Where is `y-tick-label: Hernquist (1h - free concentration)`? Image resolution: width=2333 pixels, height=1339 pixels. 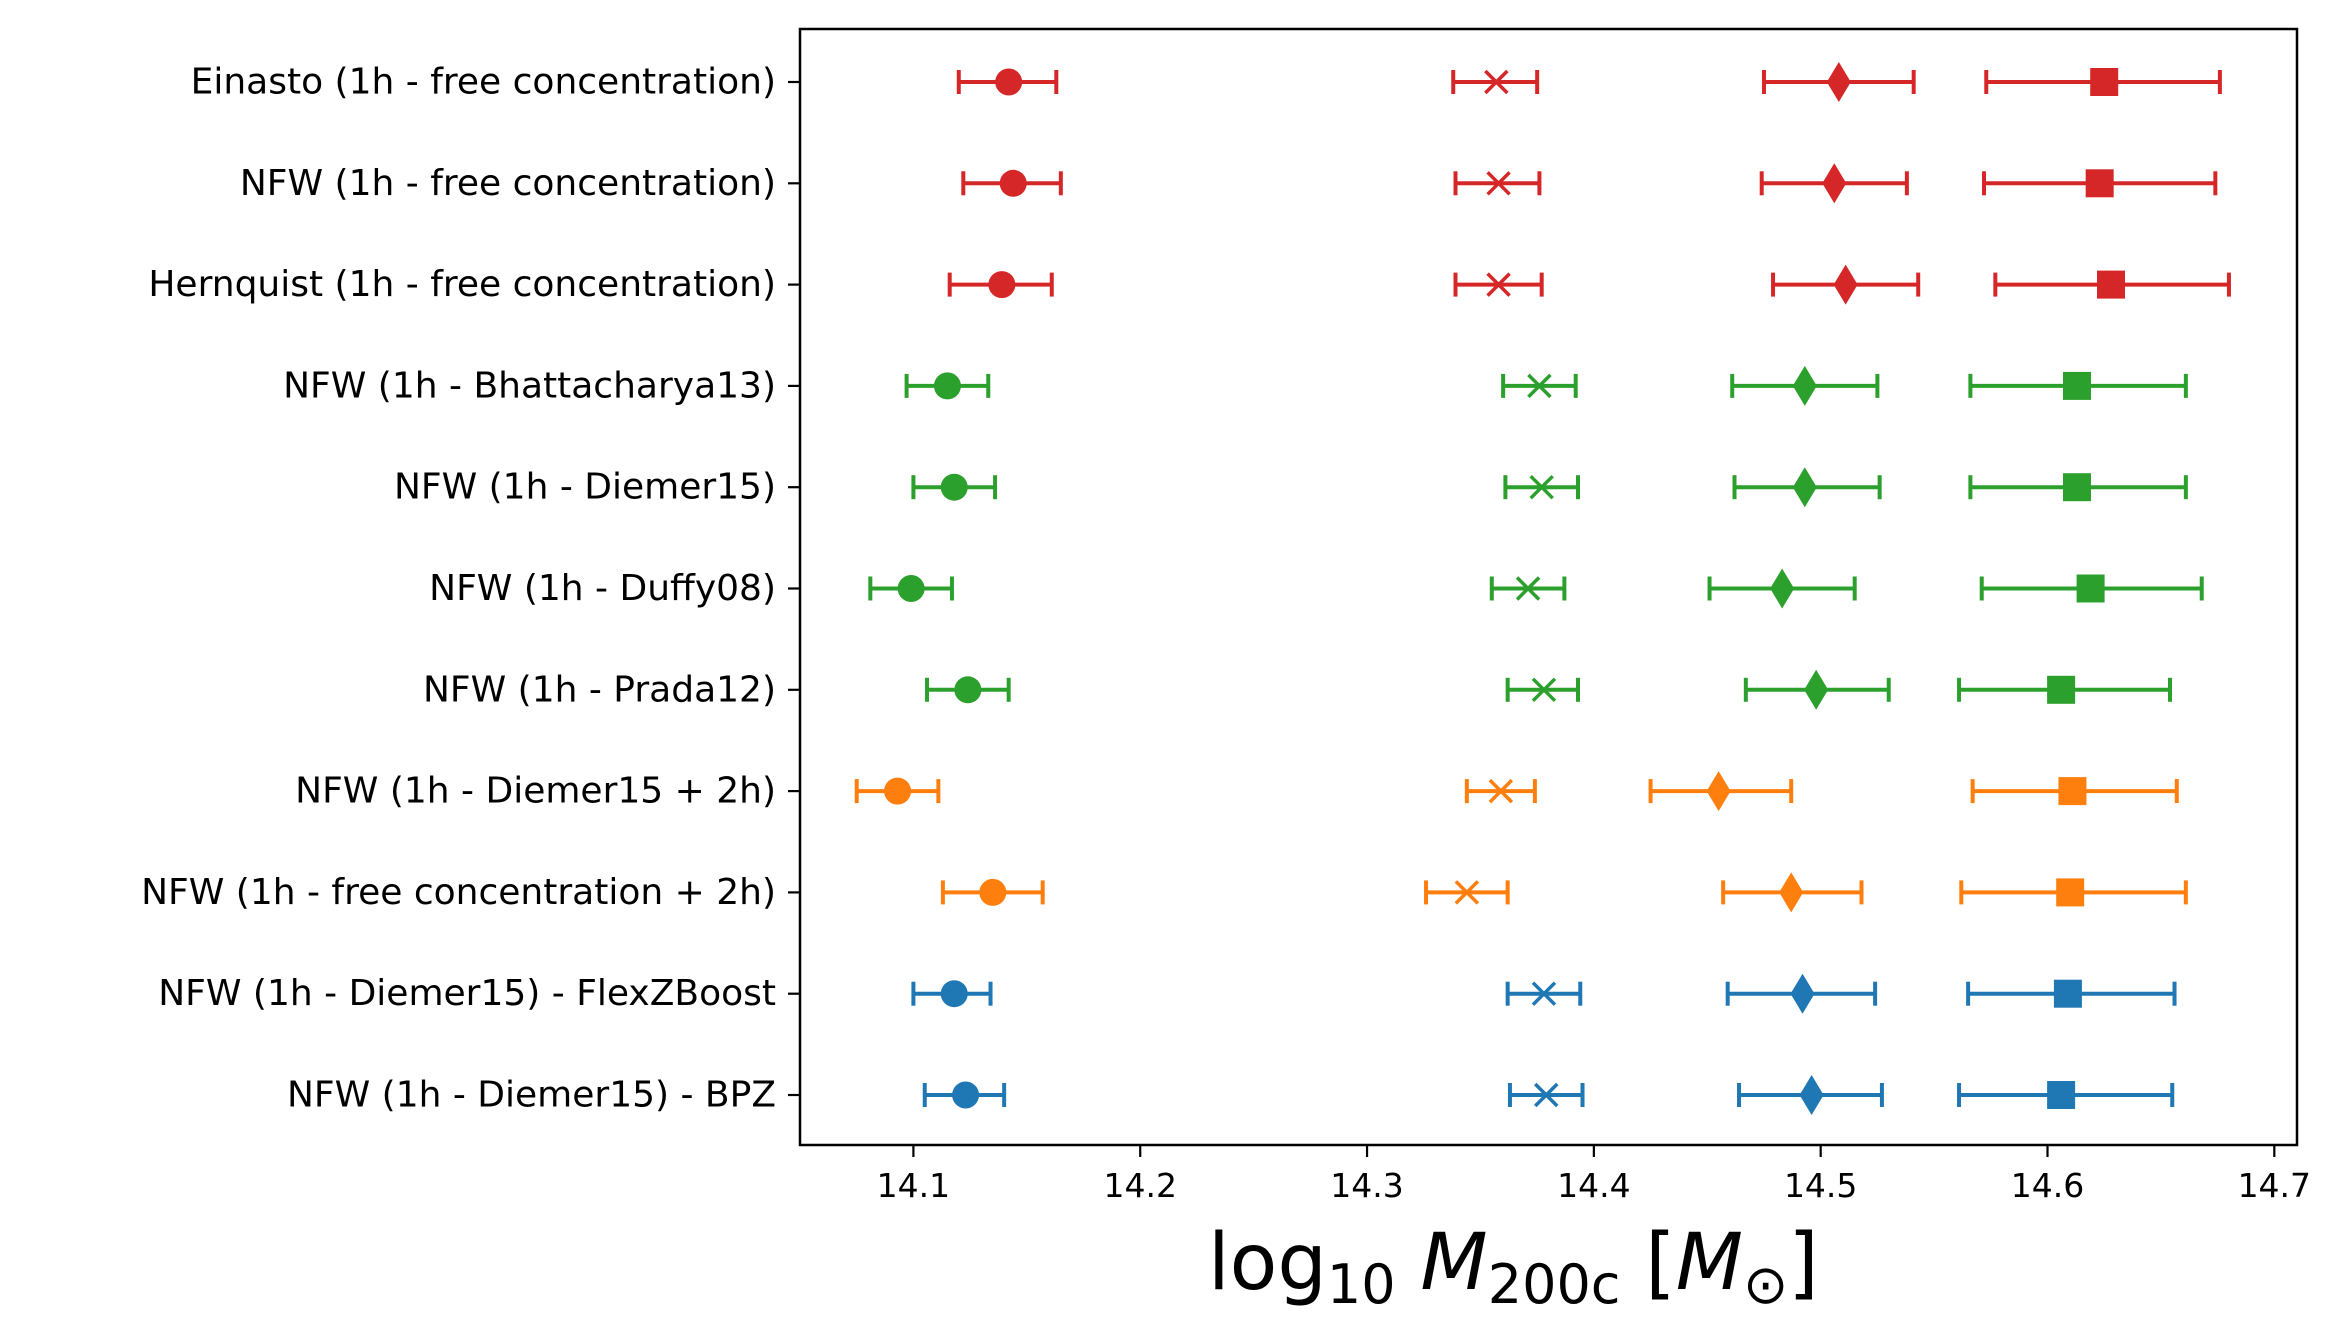 y-tick-label: Hernquist (1h - free concentration) is located at coordinates (462, 284).